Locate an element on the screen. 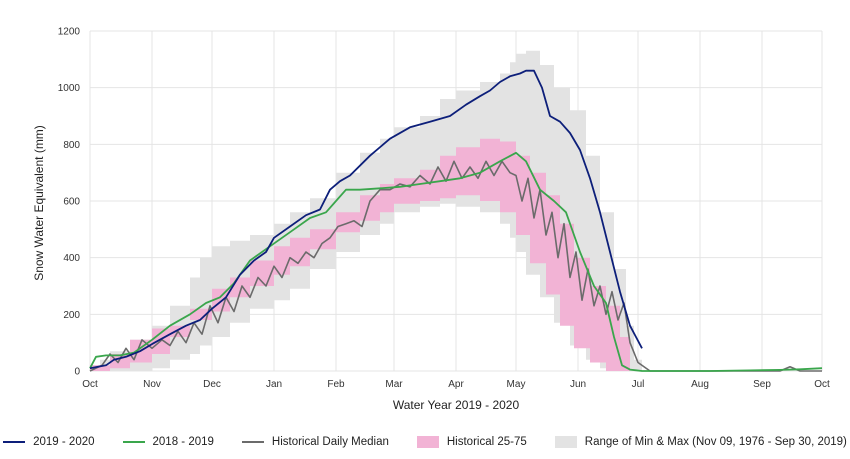  y-tick-label: 1200 is located at coordinates (69, 32).